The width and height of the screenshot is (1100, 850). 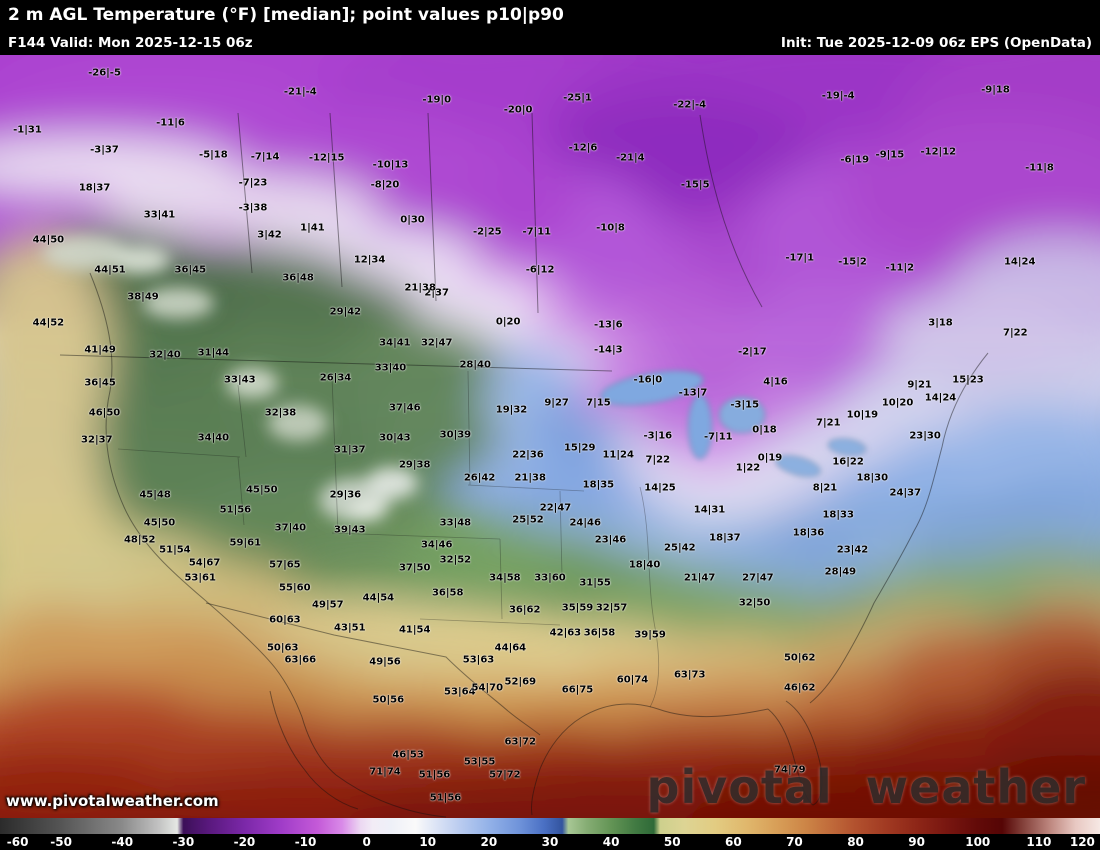 I want to click on point-value: 26|34, so click(x=335, y=378).